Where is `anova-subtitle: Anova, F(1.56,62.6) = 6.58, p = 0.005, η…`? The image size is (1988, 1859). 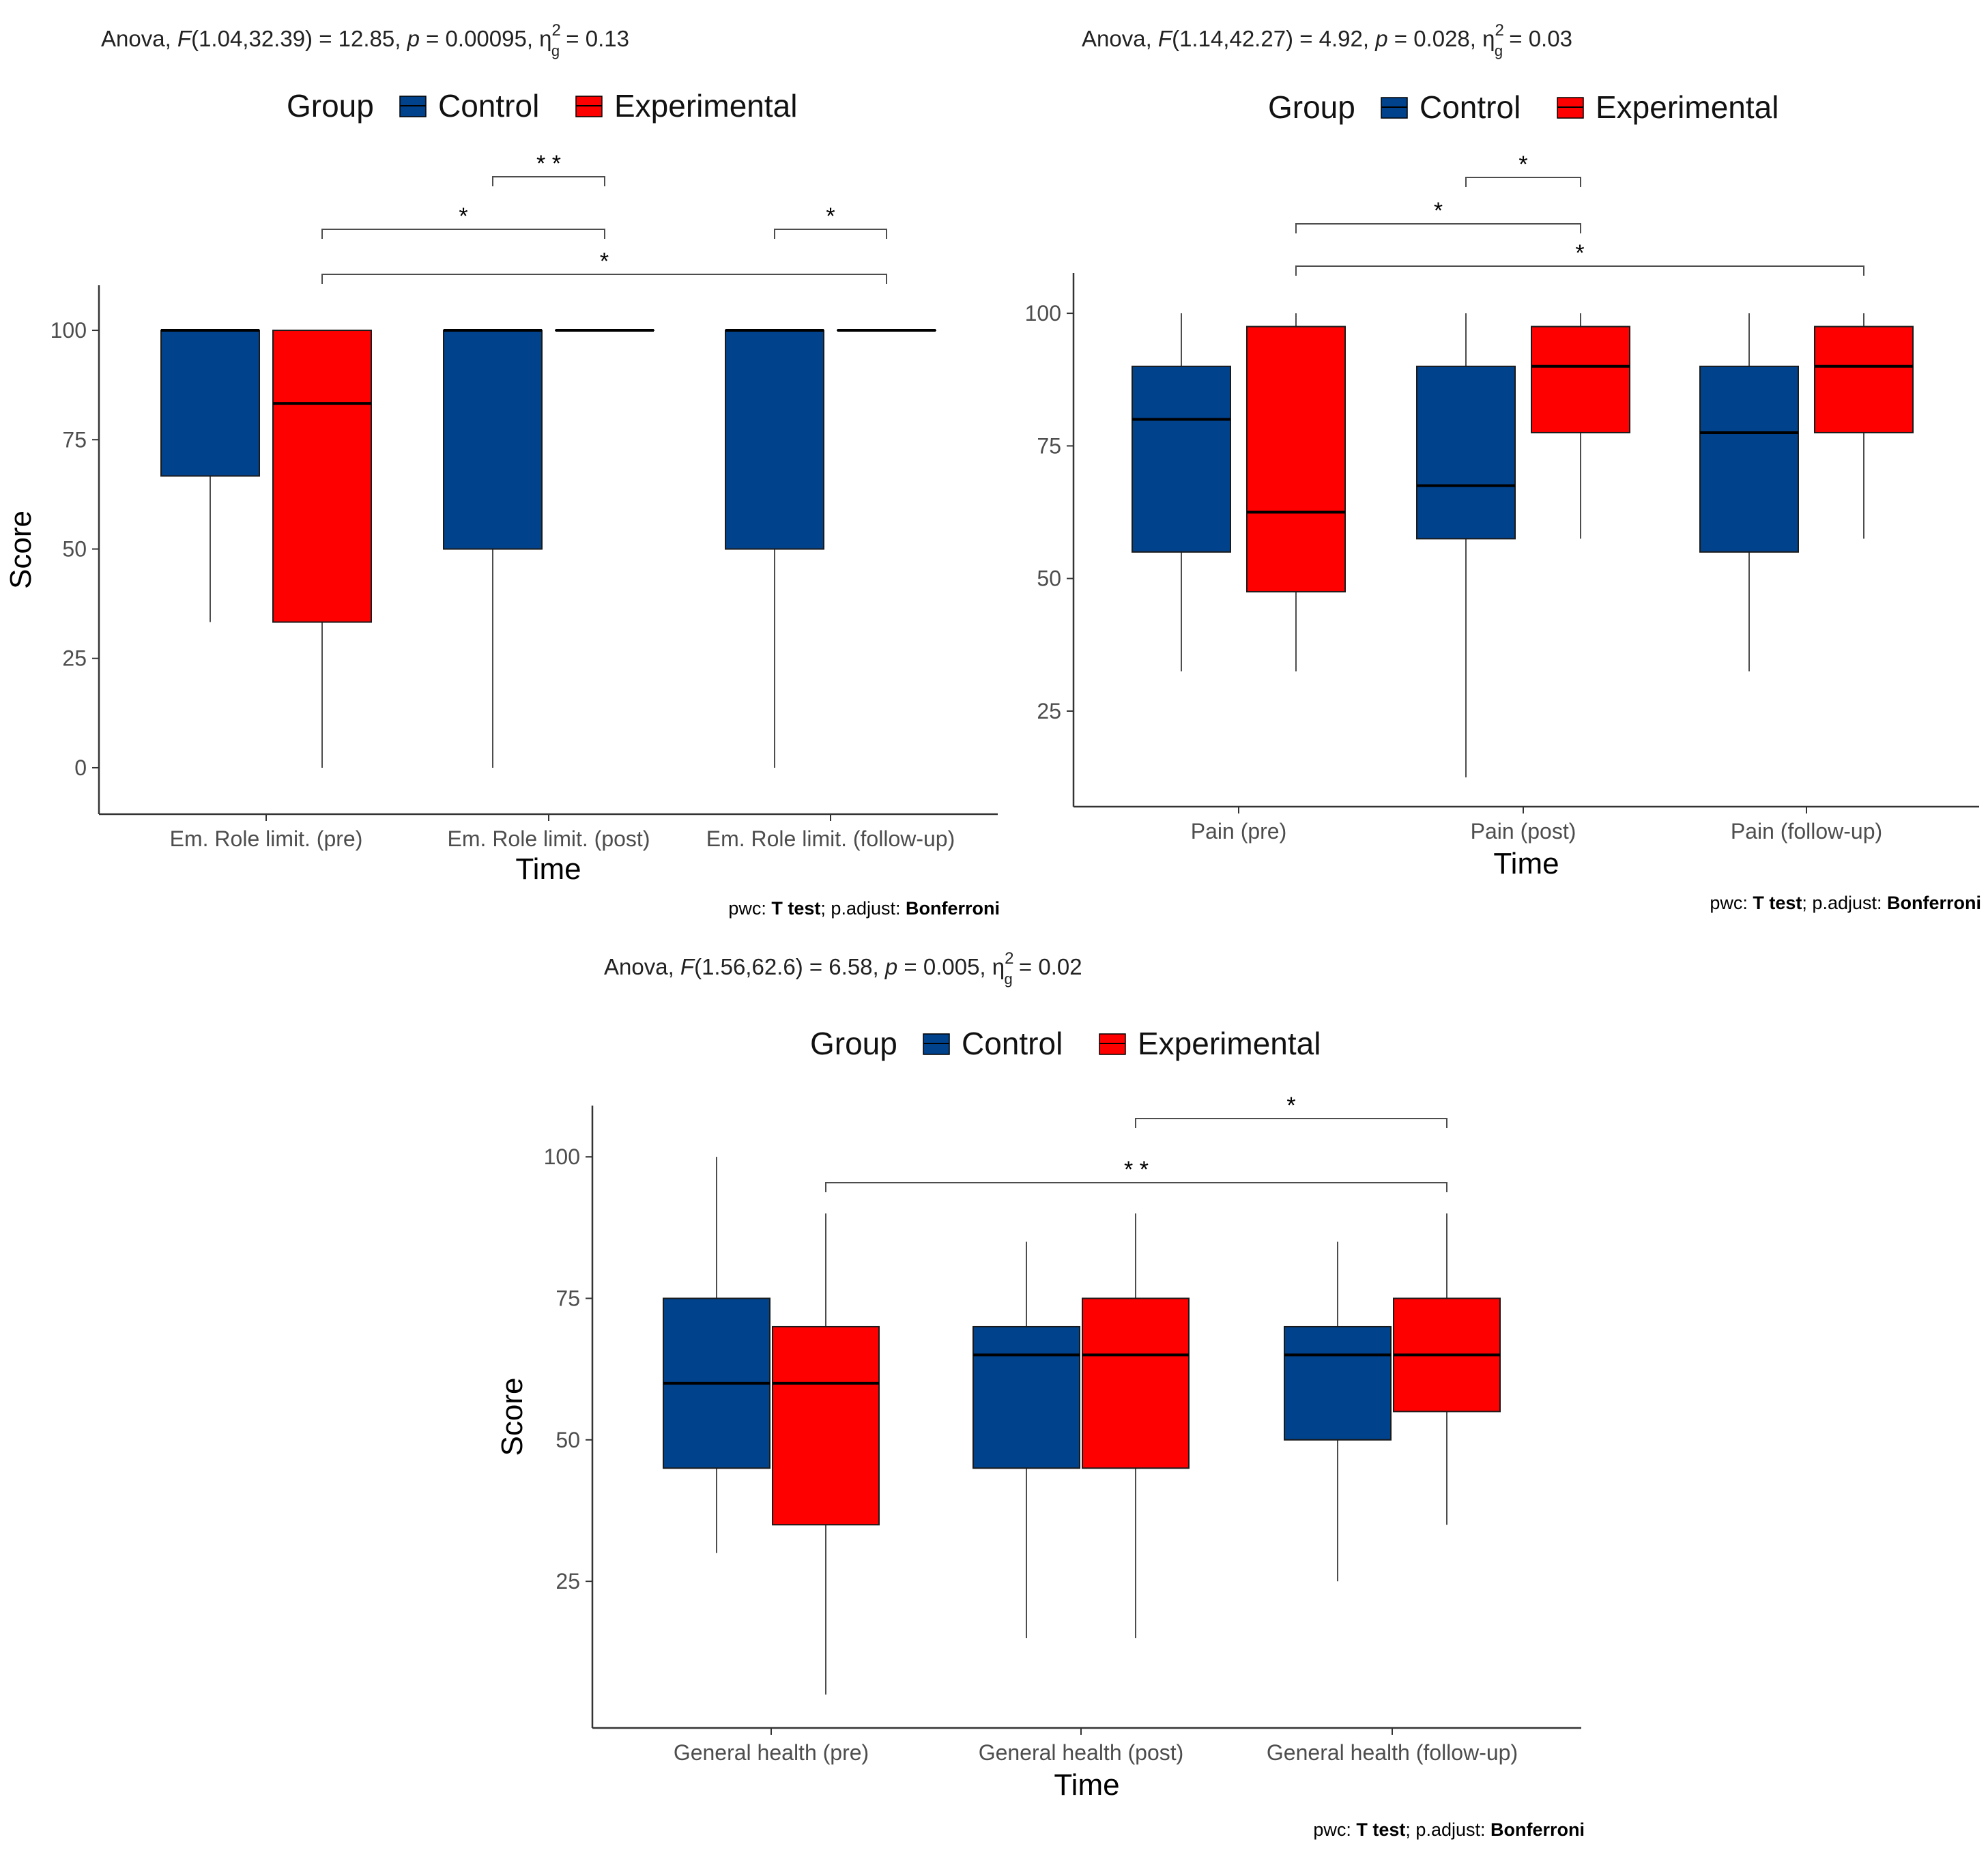
anova-subtitle: Anova, F(1.56,62.6) = 6.58, p = 0.005, η… is located at coordinates (843, 968).